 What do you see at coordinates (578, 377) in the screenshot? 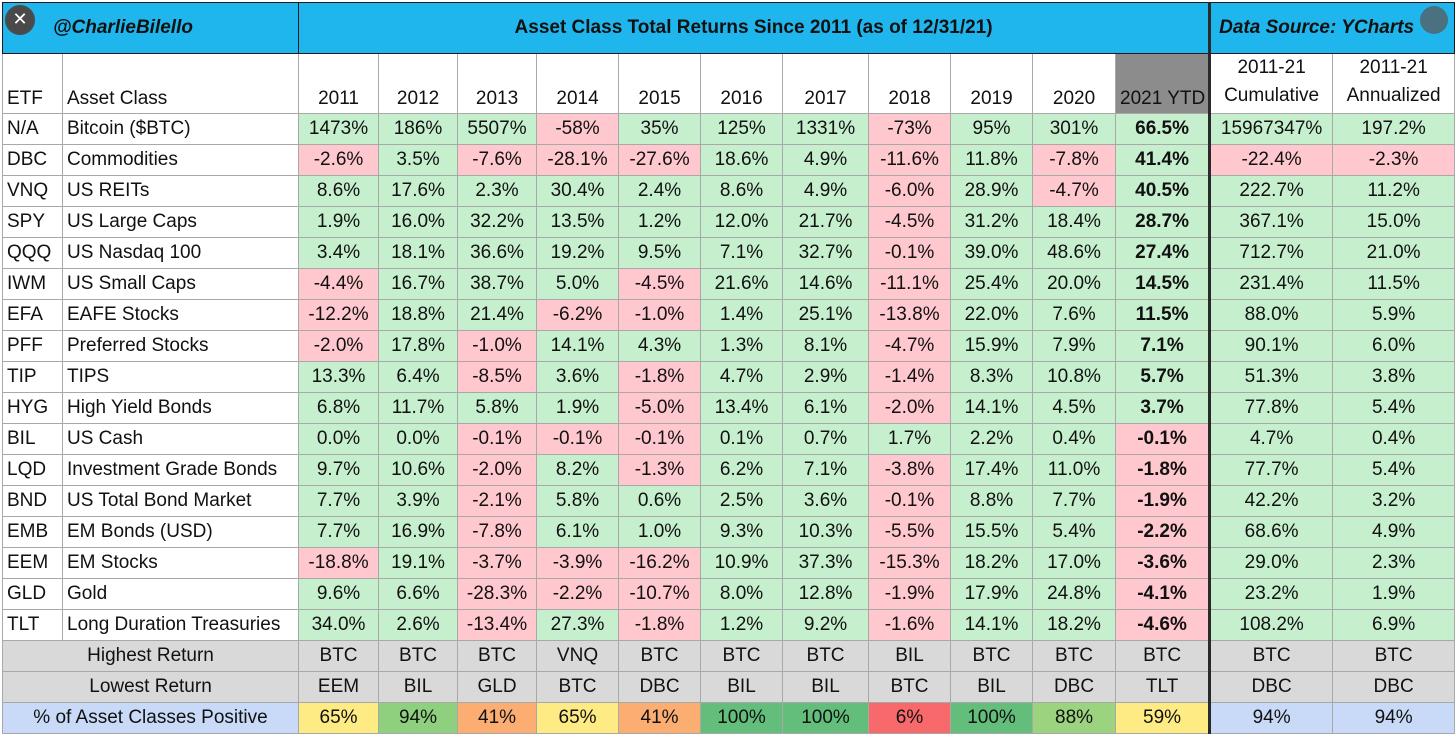
I see `return-cell: 3.6%` at bounding box center [578, 377].